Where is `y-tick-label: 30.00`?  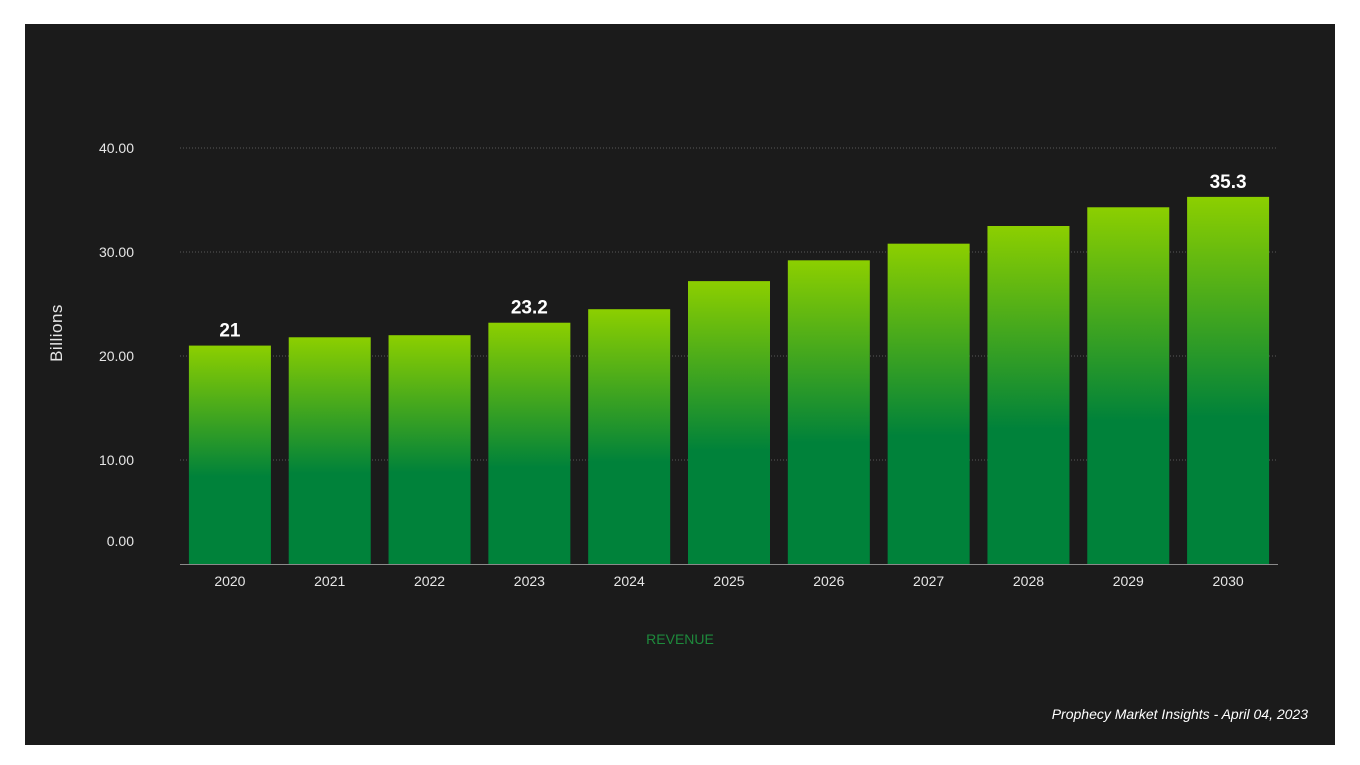
y-tick-label: 30.00 is located at coordinates (116, 252).